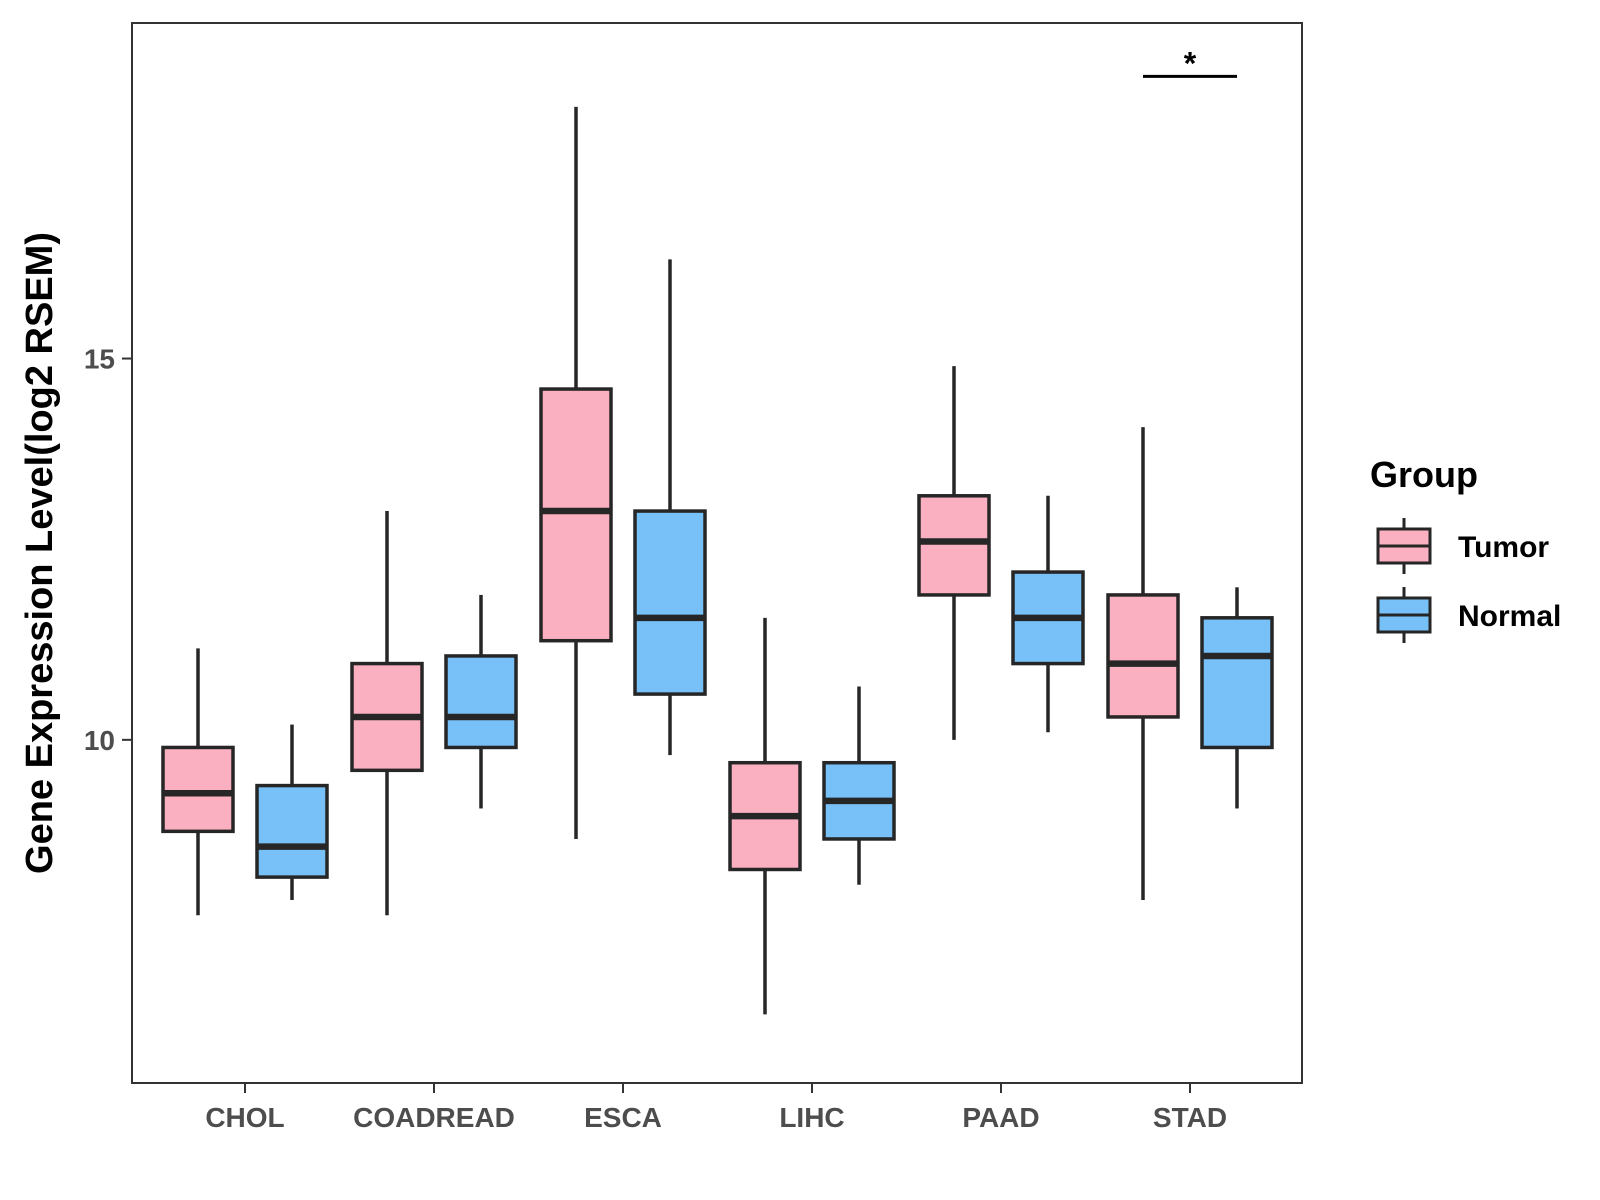  Describe the element at coordinates (40, 553) in the screenshot. I see `y-axis-title: Gene Expression Level(log2 RSEM)` at that location.